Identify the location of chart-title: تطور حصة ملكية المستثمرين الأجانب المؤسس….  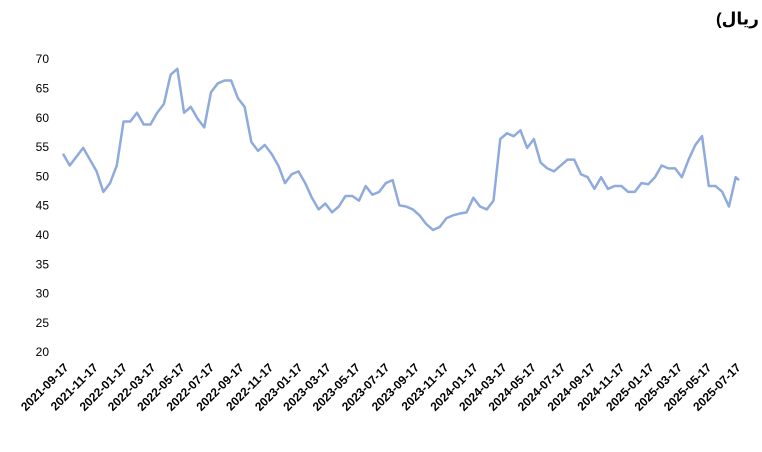
(739, 18).